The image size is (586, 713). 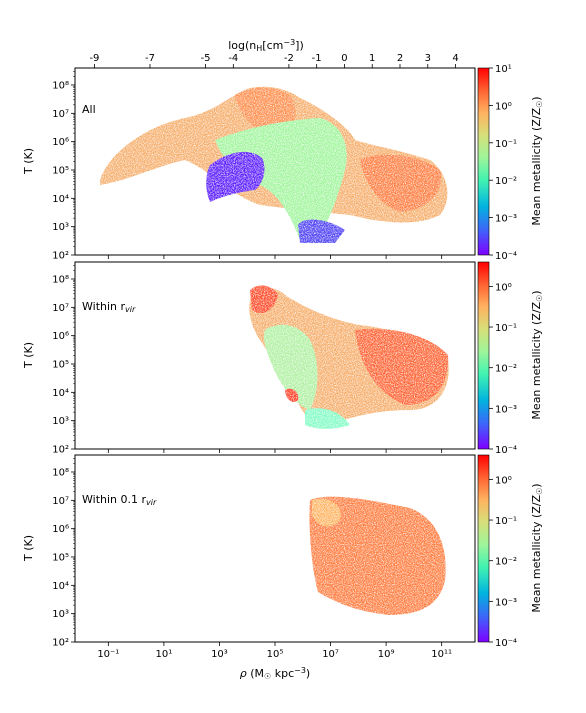 I want to click on top-tick-label: 3, so click(x=428, y=58).